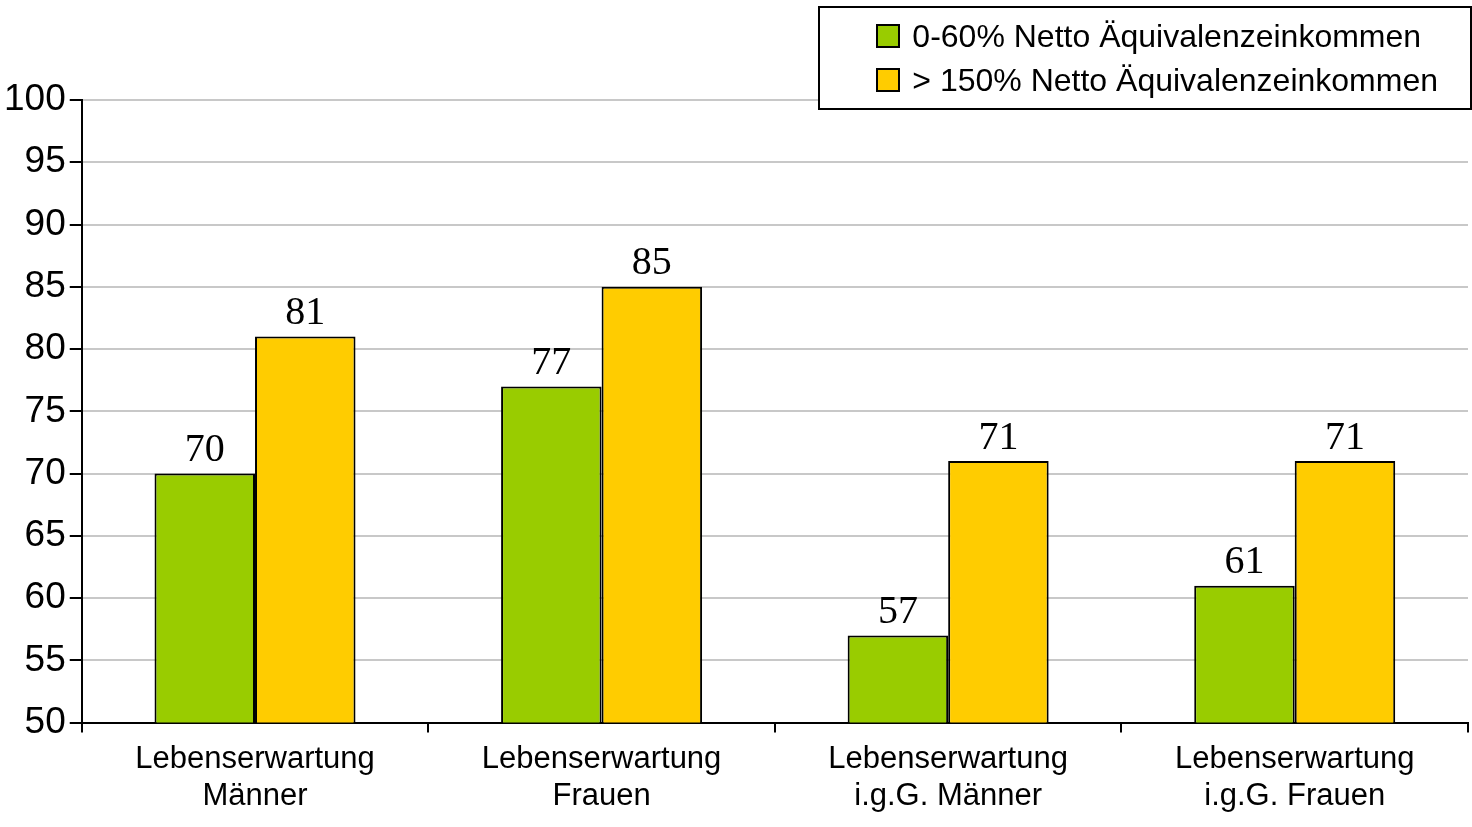  I want to click on data-label: 57, so click(897, 609).